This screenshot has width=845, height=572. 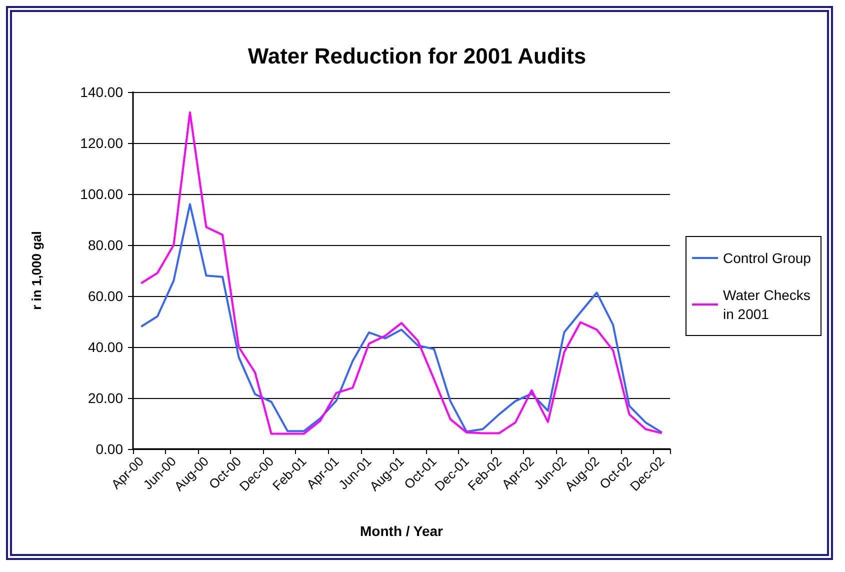 I want to click on legend-label: Control Group, so click(x=767, y=258).